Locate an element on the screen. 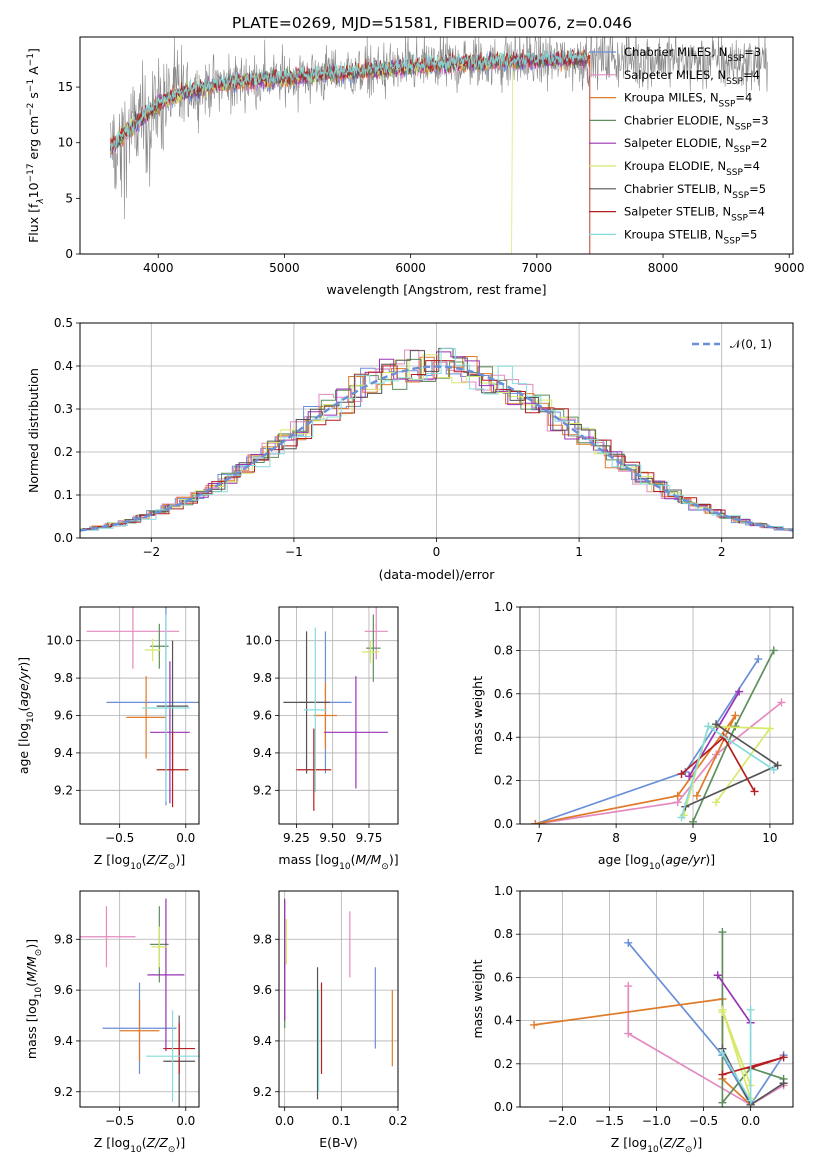  x-tick-label: 9.25 is located at coordinates (296, 838).